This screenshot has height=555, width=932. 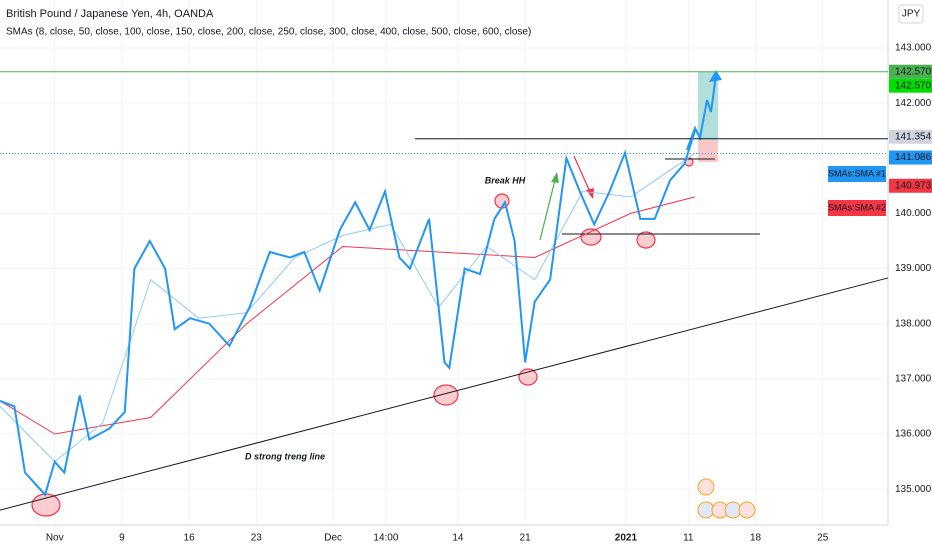 I want to click on annotation: Break HH, so click(x=505, y=180).